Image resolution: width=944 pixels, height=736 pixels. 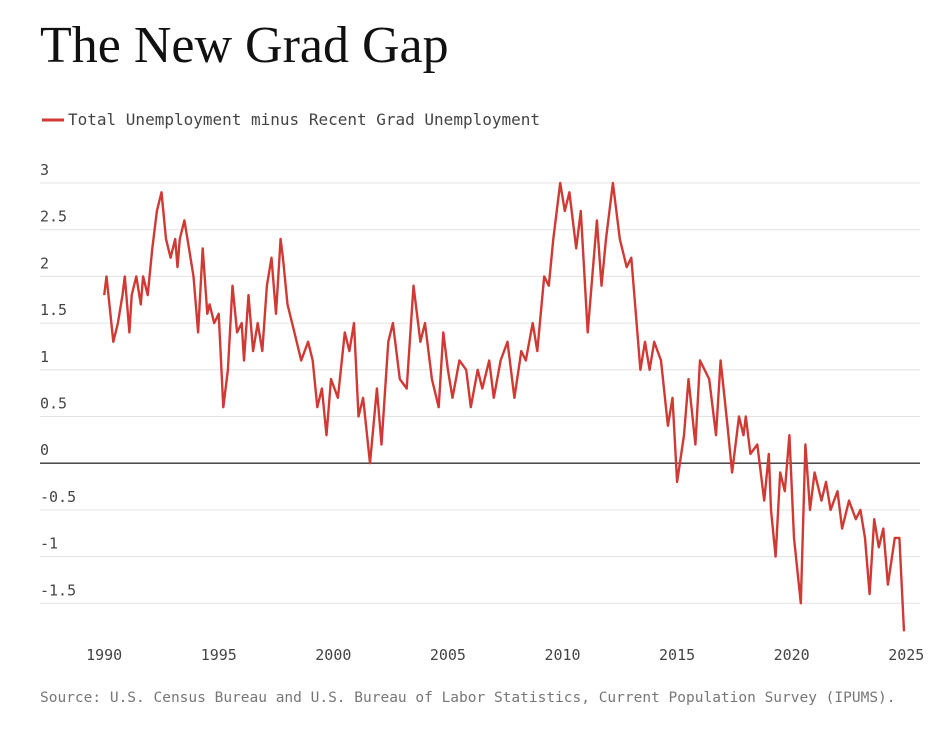 I want to click on y-tick-label: 0.5, so click(x=53, y=404).